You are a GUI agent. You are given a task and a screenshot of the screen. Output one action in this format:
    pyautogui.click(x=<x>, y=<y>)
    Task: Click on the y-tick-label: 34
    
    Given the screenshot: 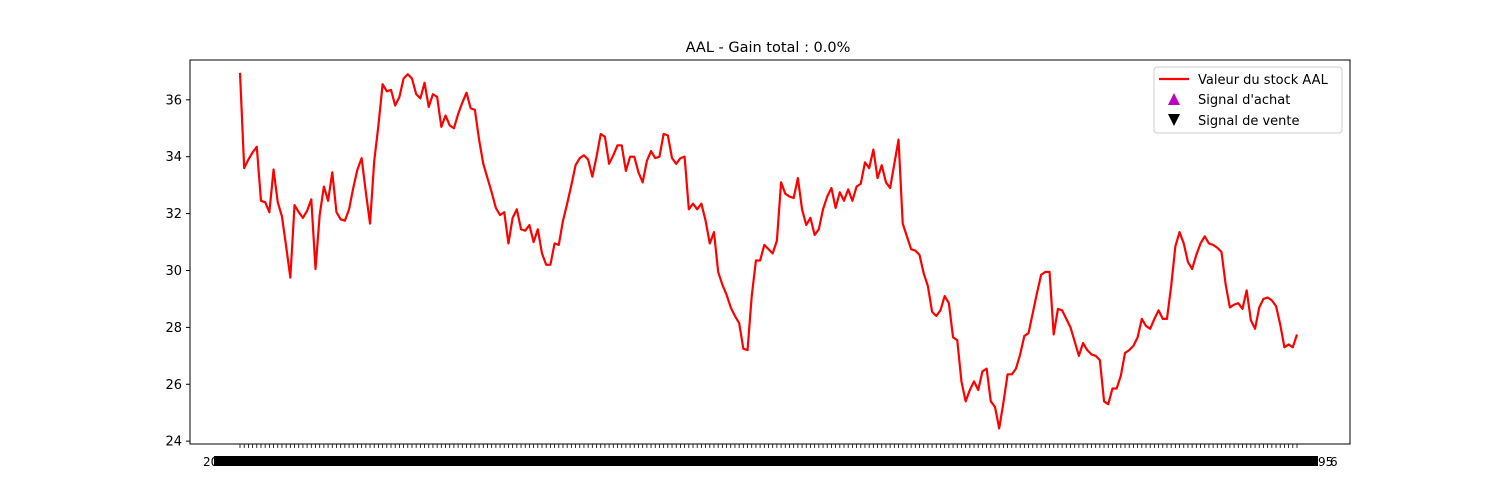 What is the action you would take?
    pyautogui.click(x=173, y=157)
    